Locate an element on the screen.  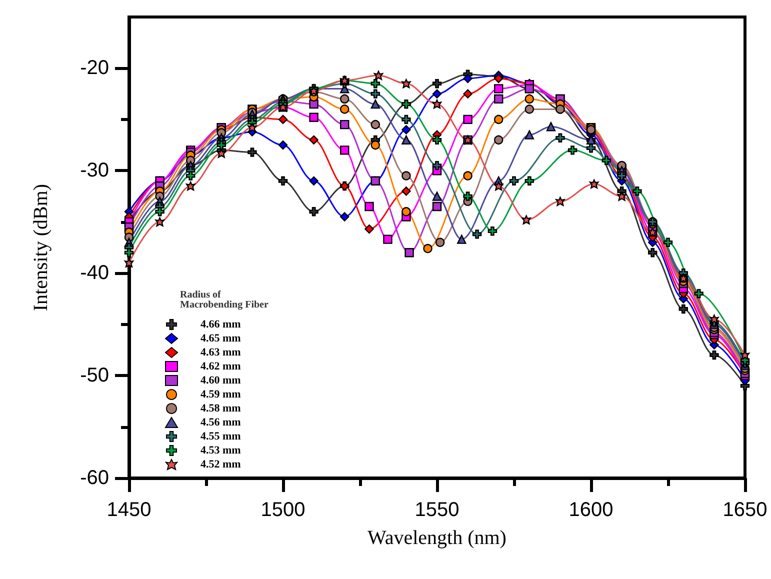
x-tick-label: 1500 is located at coordinates (283, 510).